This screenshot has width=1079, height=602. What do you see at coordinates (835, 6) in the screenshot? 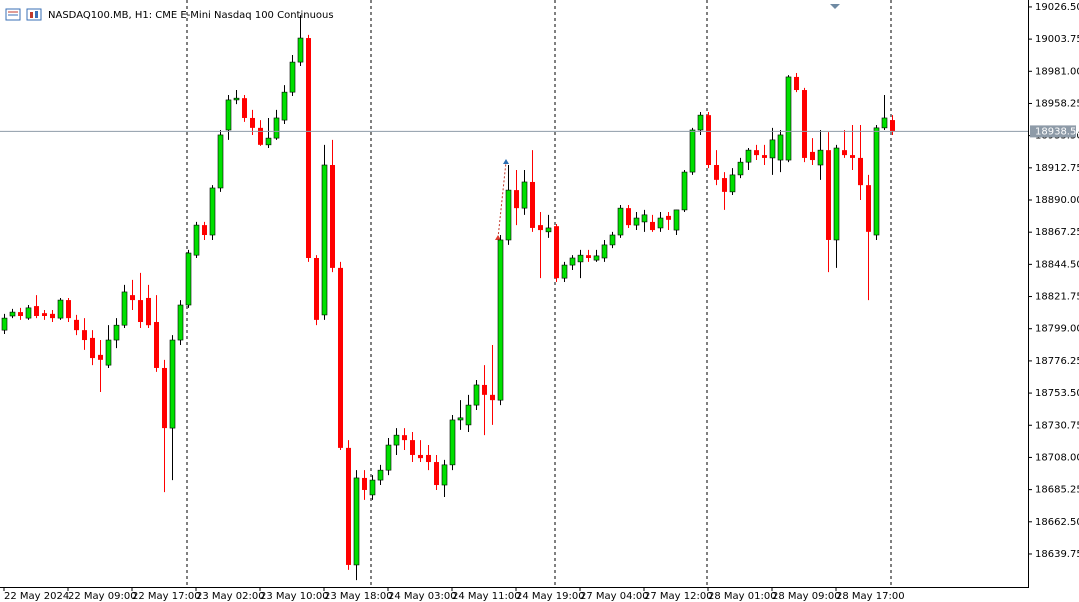
I see `shift-marker` at bounding box center [835, 6].